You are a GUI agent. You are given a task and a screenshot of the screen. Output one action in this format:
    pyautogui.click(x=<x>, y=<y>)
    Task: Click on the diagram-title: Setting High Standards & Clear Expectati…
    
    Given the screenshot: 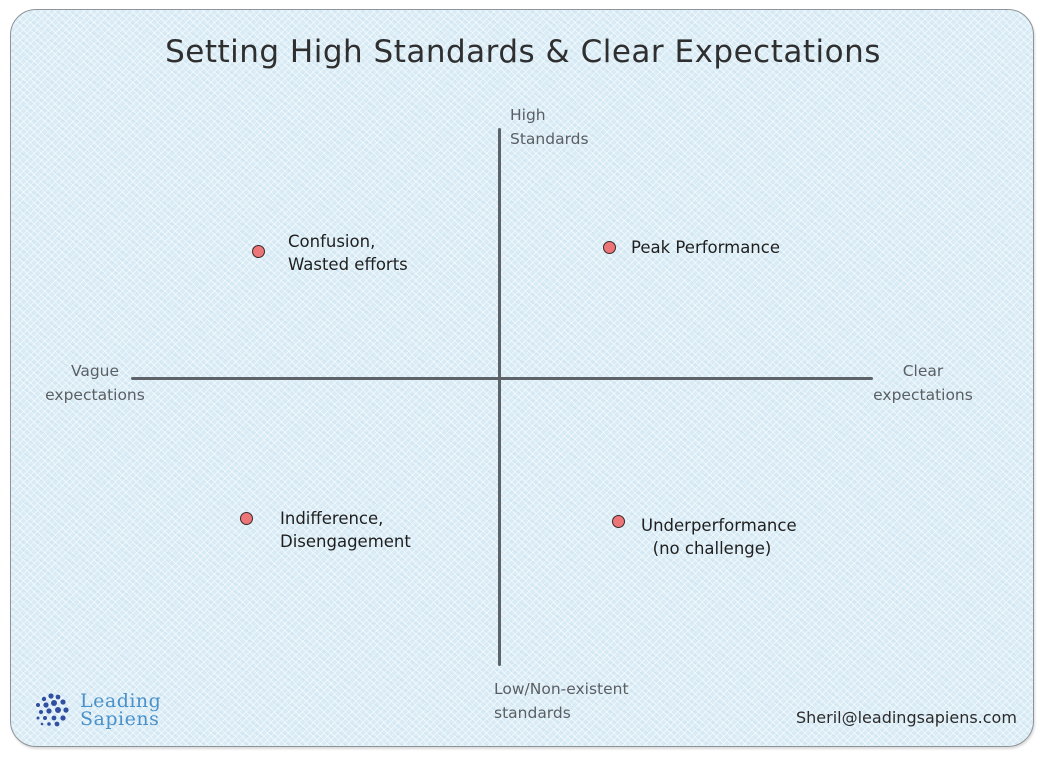 What is the action you would take?
    pyautogui.click(x=523, y=52)
    